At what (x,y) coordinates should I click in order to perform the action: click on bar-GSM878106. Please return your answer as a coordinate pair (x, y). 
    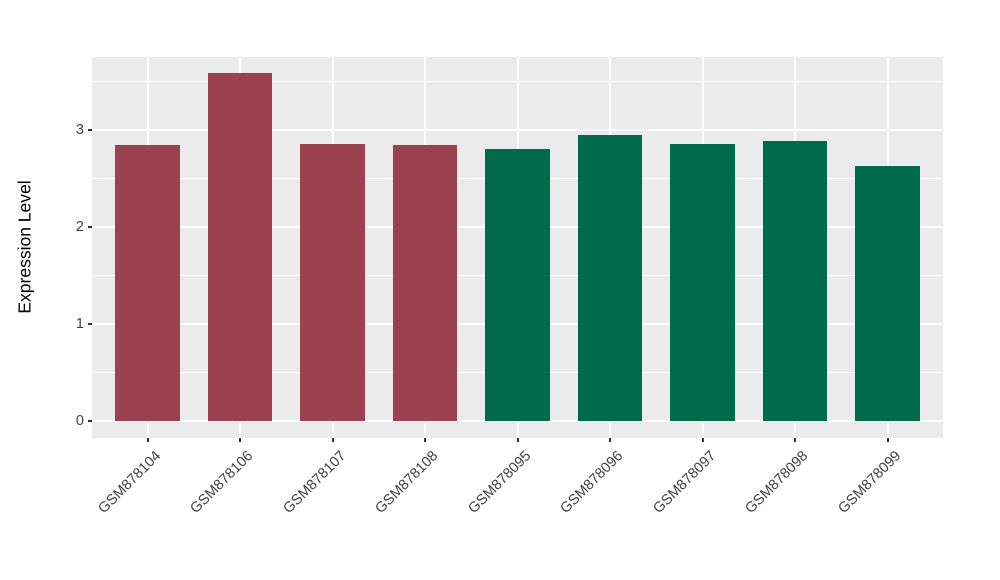
    Looking at the image, I should click on (240, 247).